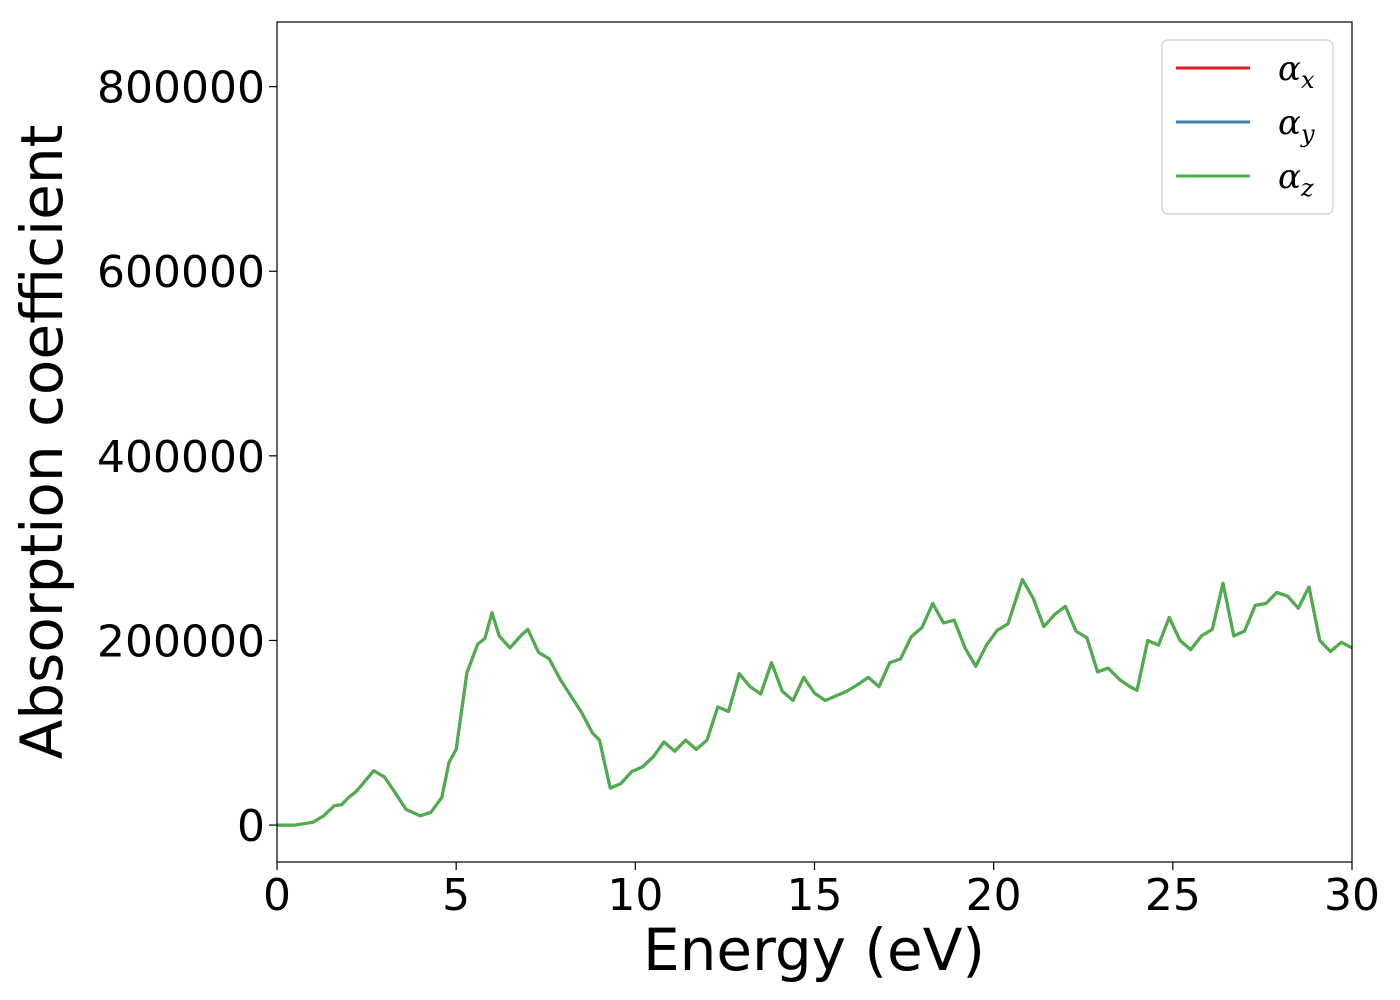 The image size is (1400, 1000). I want to click on legend-label-x: αx, so click(1296, 71).